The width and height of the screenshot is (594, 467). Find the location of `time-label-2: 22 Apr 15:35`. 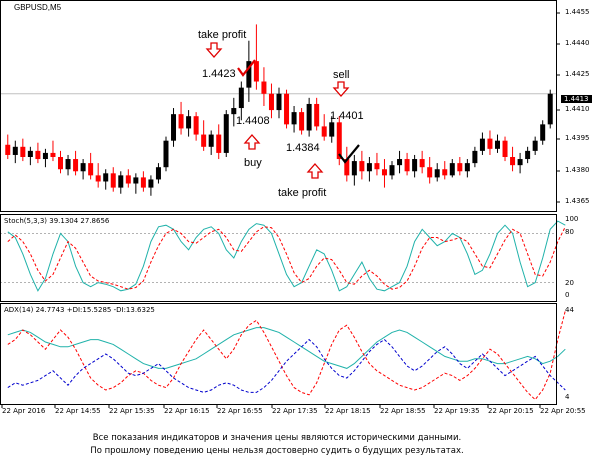

time-label-2: 22 Apr 15:35 is located at coordinates (132, 411).